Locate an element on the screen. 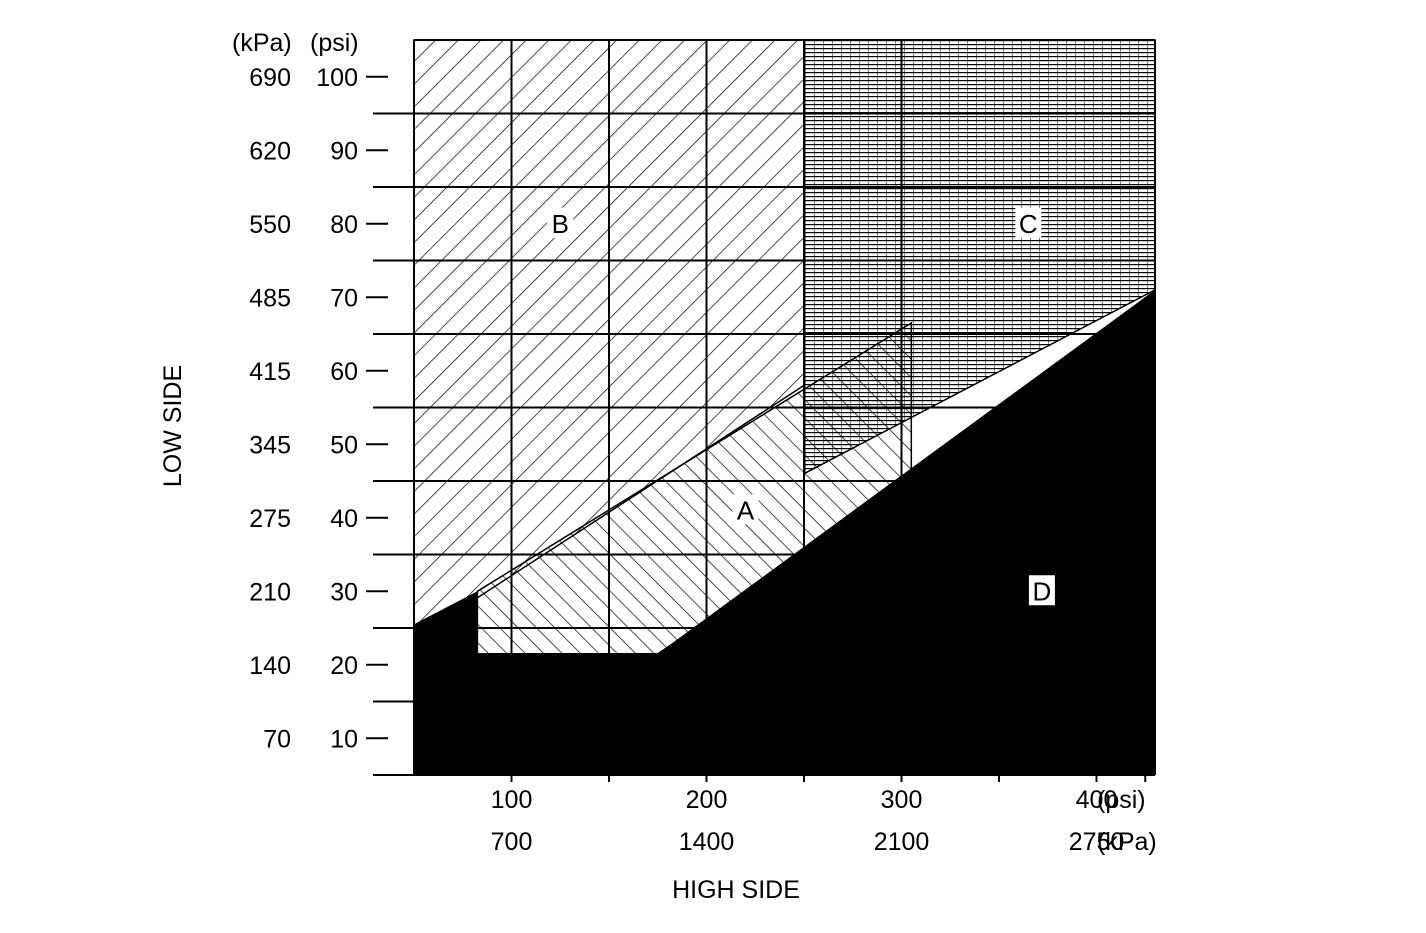 Image resolution: width=1426 pixels, height=933 pixels. y-tick-label-kpa: 485 is located at coordinates (270, 298).